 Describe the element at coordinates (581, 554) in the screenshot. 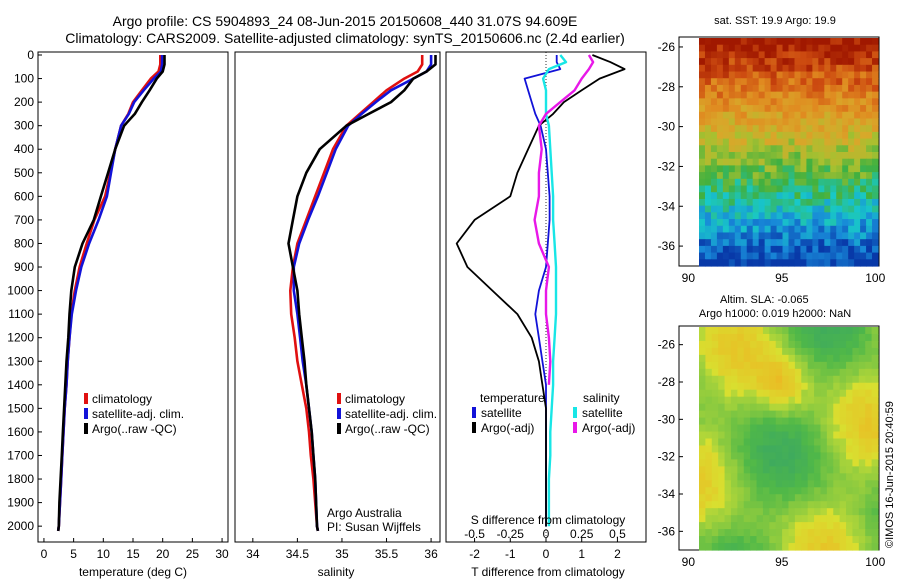

I see `x-tick-label: 1` at that location.